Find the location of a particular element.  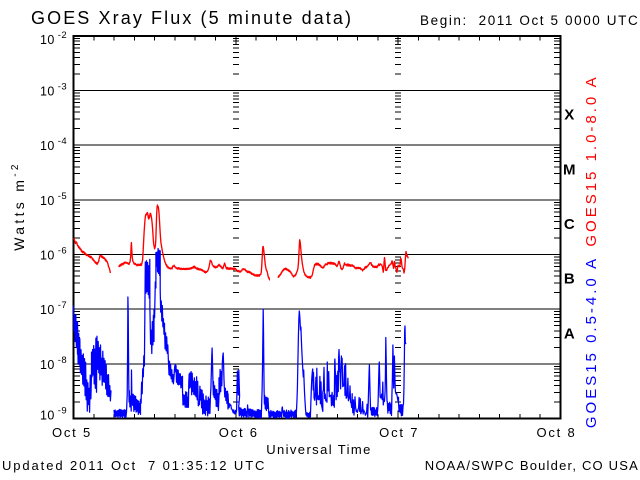

svg-text: C is located at coordinates (569, 224).